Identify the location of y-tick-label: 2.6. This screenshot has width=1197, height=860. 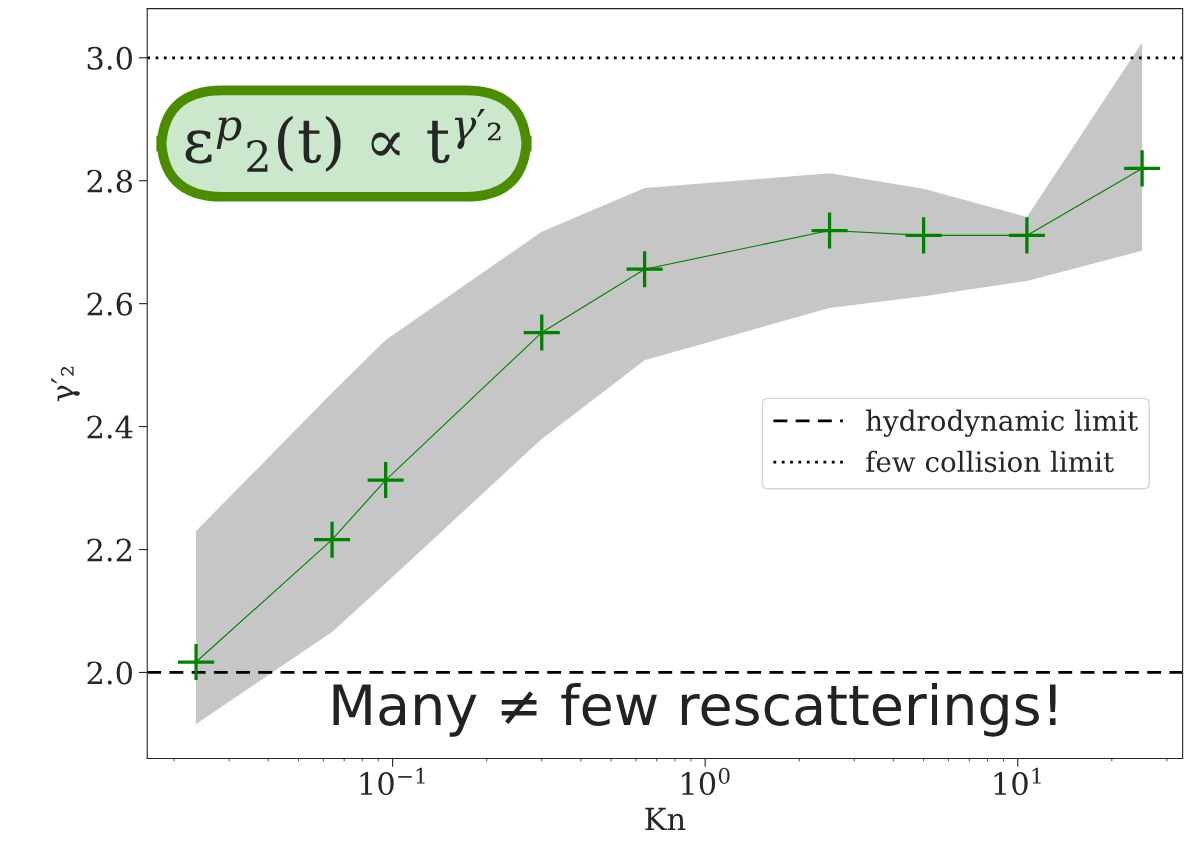
(110, 304).